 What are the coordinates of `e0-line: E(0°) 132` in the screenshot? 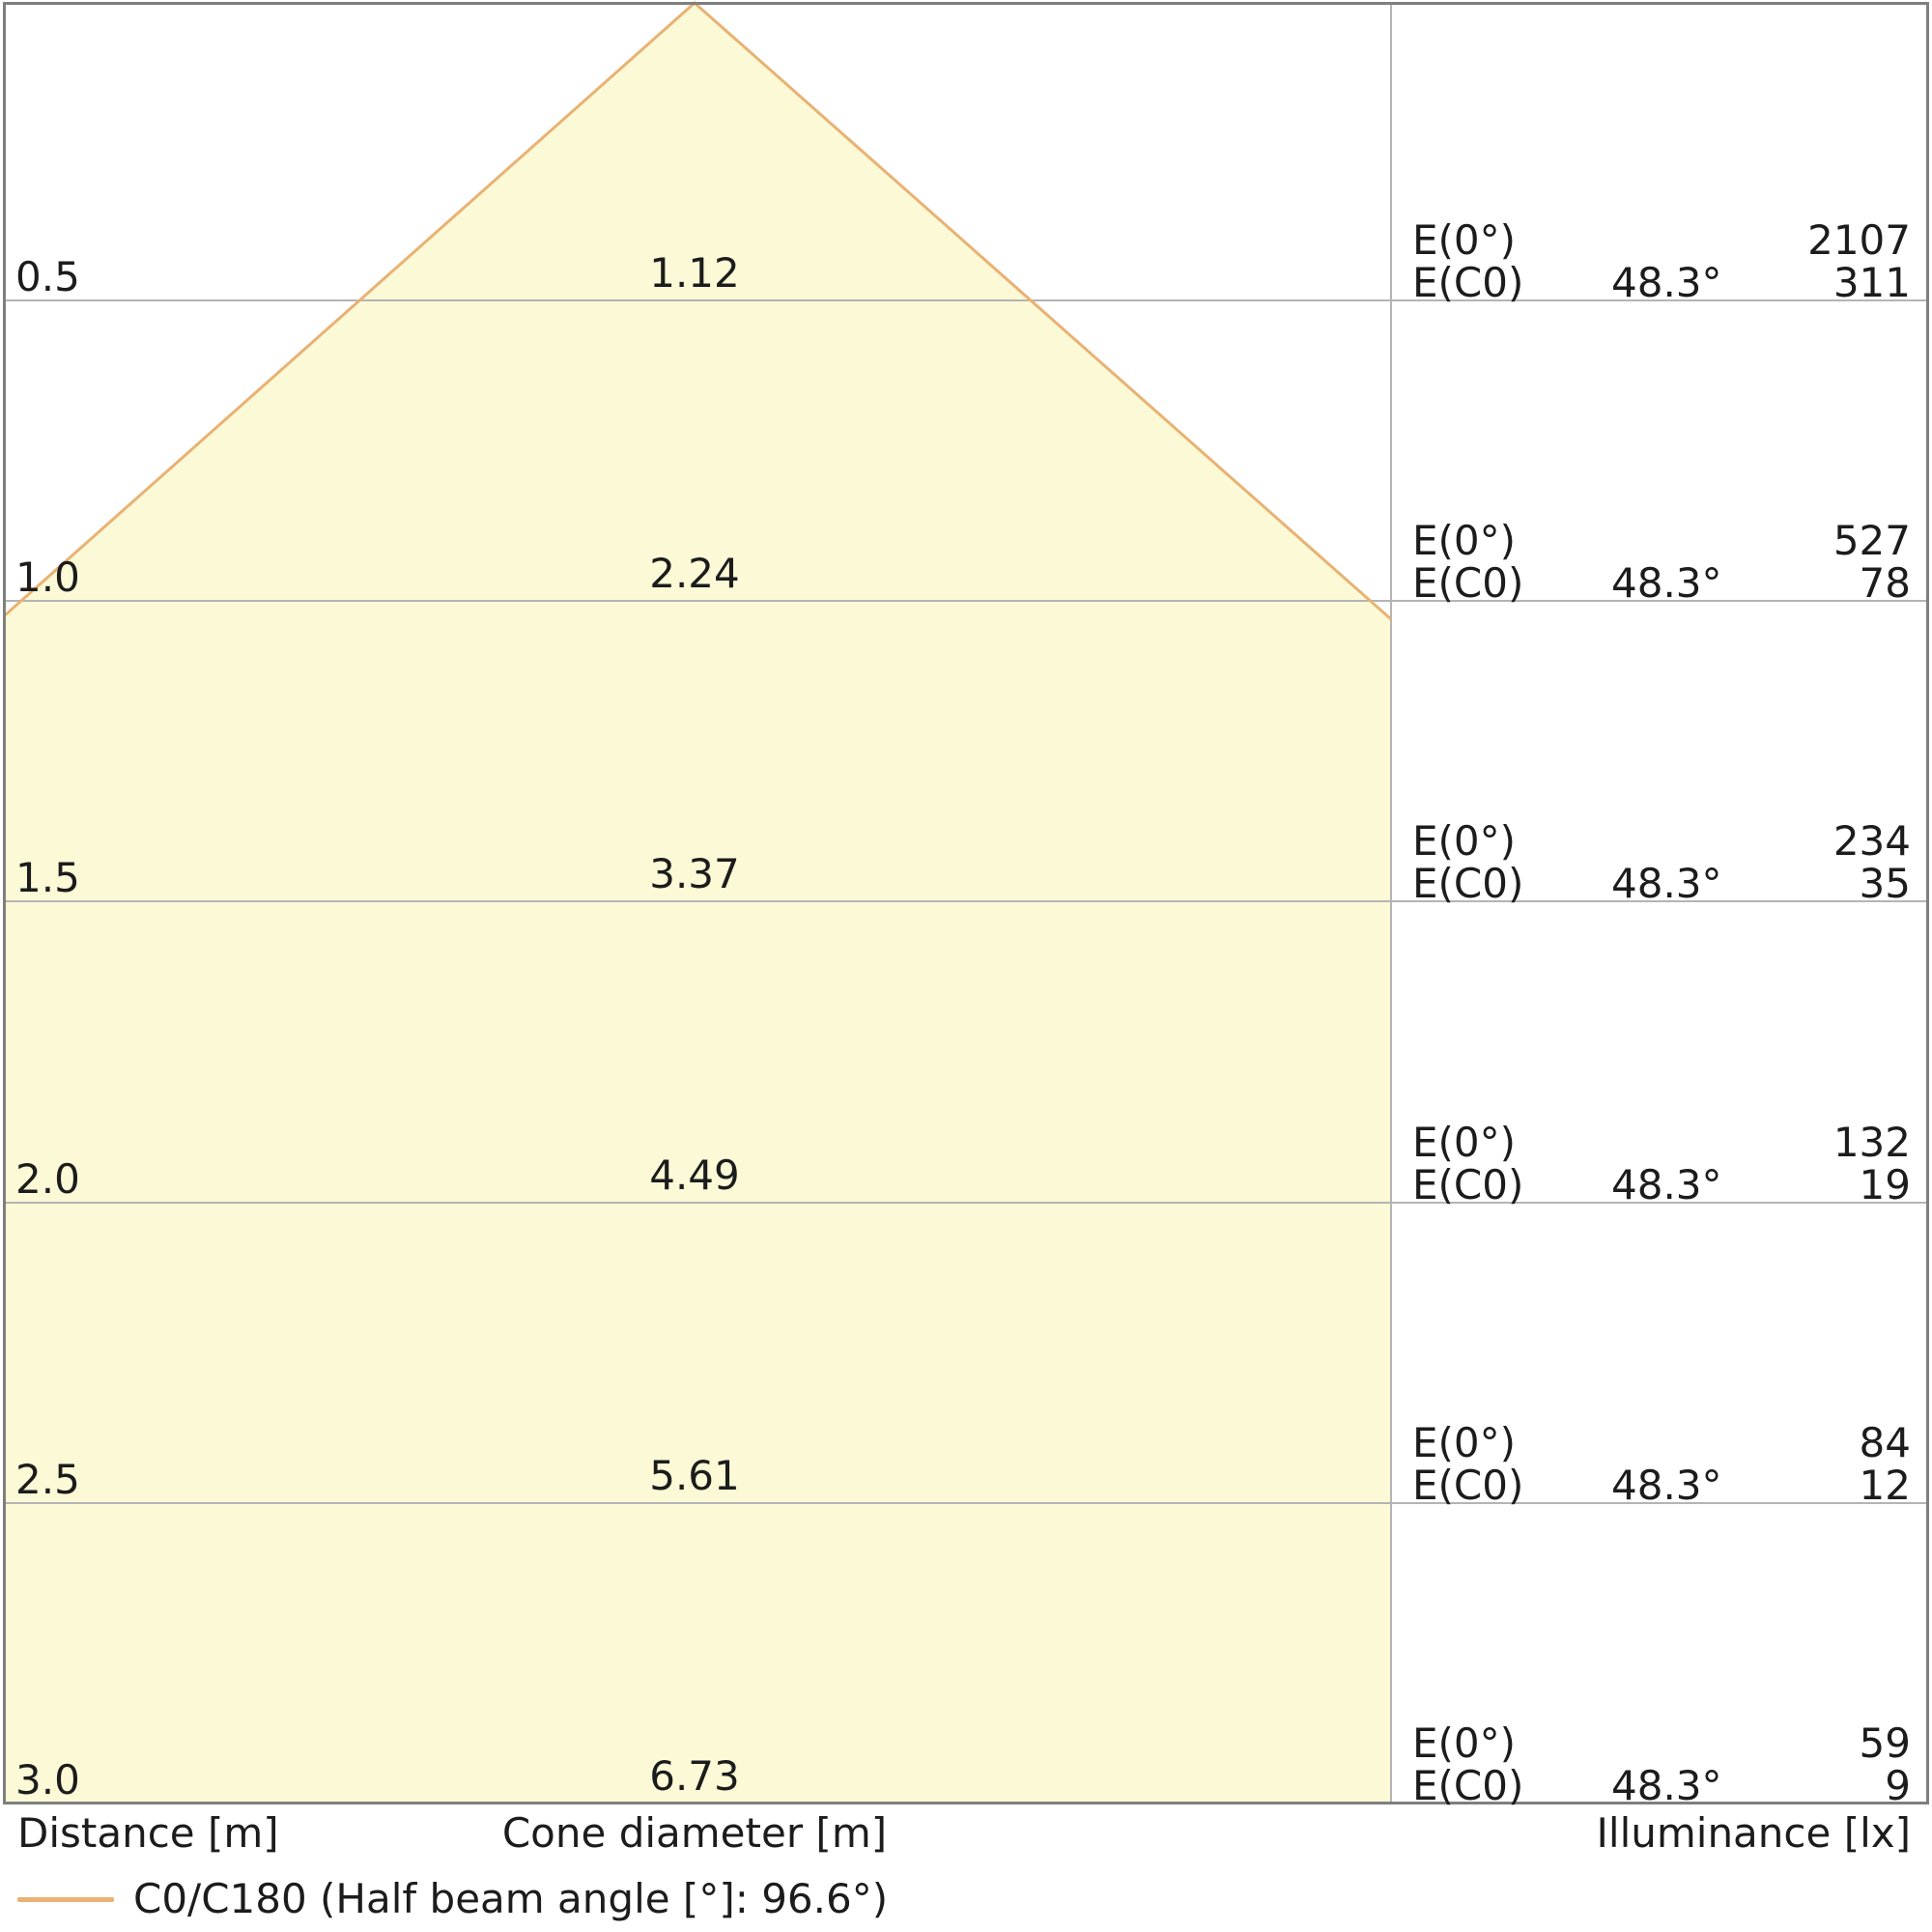 It's located at (1661, 1143).